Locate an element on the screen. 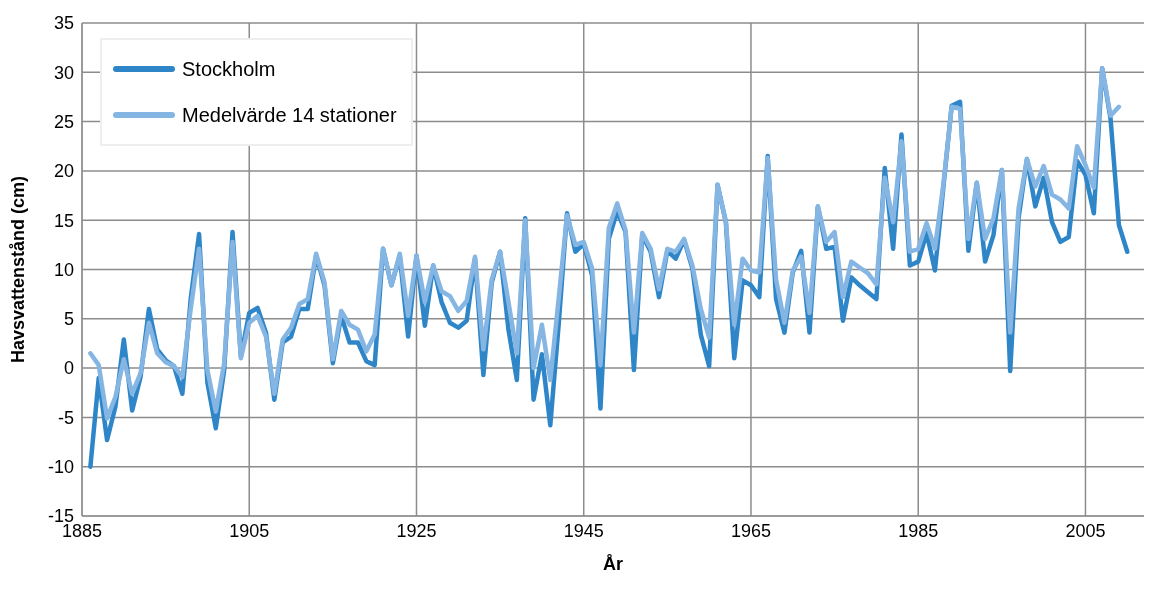 Image resolution: width=1154 pixels, height=590 pixels. y-tick-label: 15 is located at coordinates (63, 220).